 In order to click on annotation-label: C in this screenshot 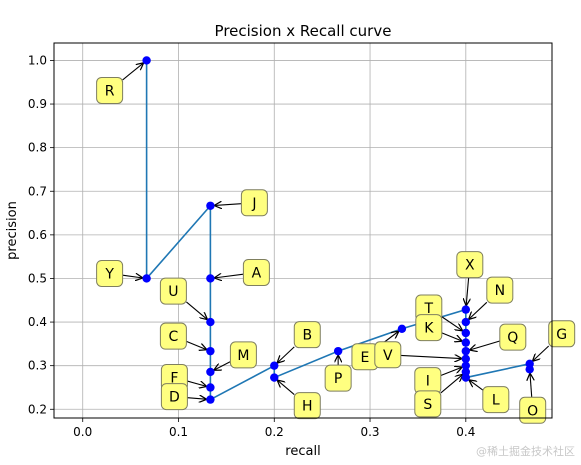, I will do `click(174, 337)`.